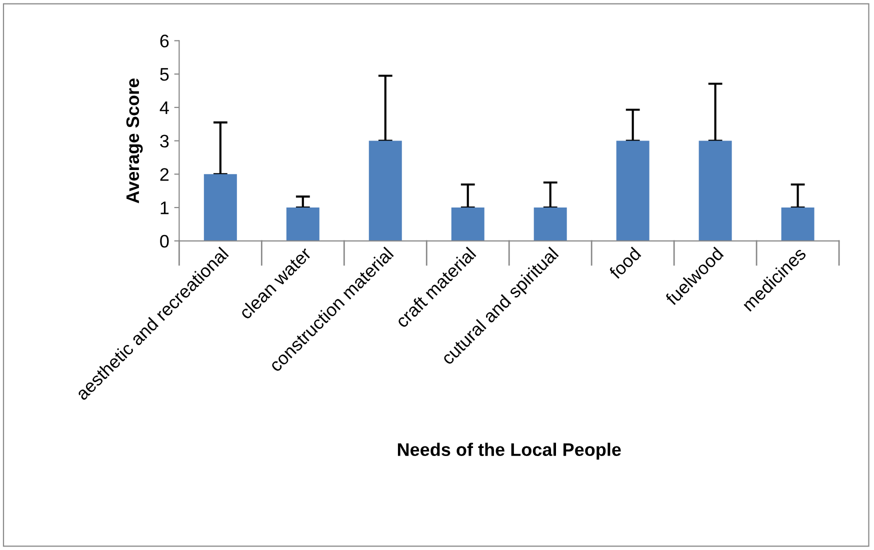  What do you see at coordinates (134, 141) in the screenshot?
I see `y-axis-title: Average Score` at bounding box center [134, 141].